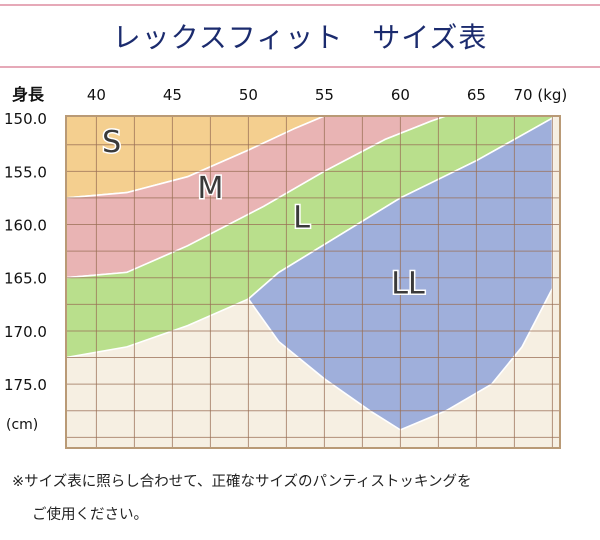 This screenshot has width=600, height=540. What do you see at coordinates (28, 94) in the screenshot?
I see `y-axis-label: 身長` at bounding box center [28, 94].